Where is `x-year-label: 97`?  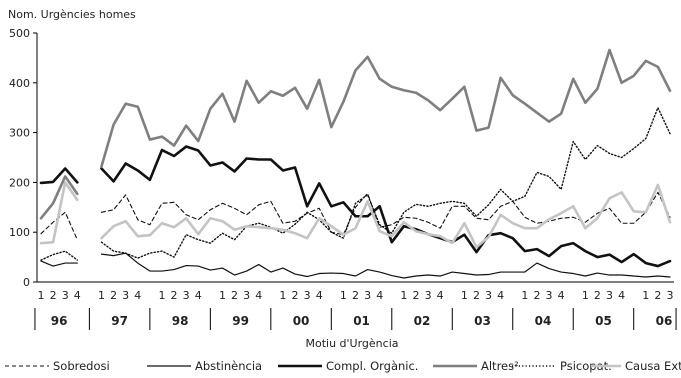 x-year-label: 97 is located at coordinates (119, 321).